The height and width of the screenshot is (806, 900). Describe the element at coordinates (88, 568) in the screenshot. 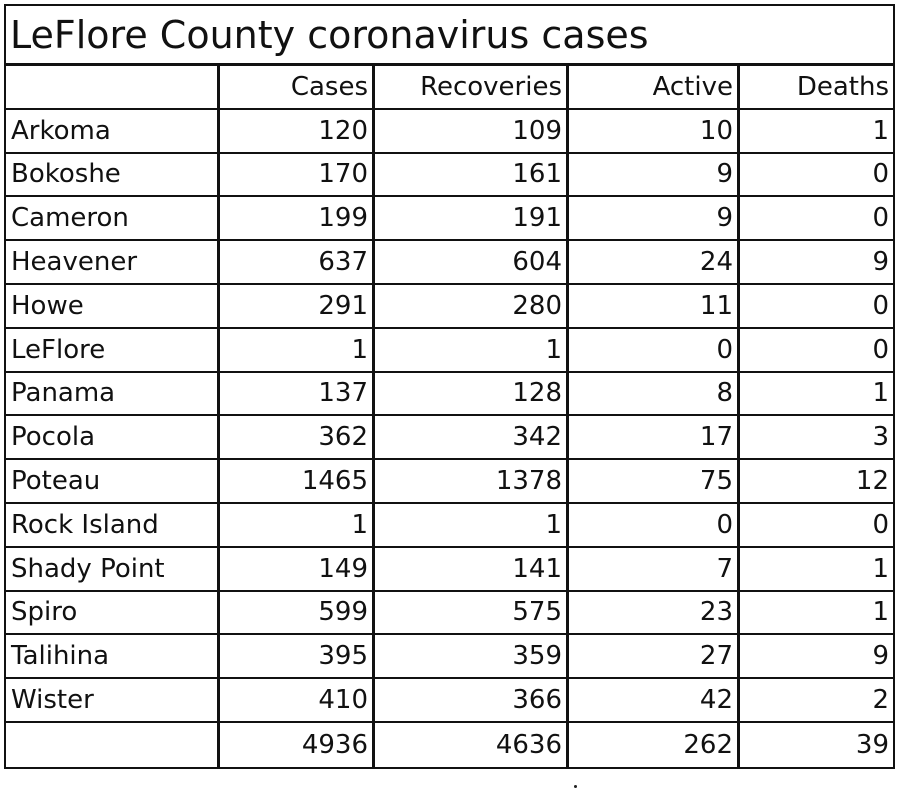

I see `town-name: Shady Point` at that location.